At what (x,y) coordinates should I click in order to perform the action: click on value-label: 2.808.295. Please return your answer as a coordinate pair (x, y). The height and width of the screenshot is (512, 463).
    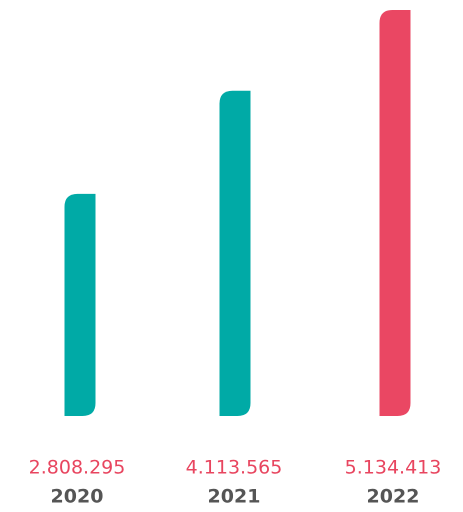
    Looking at the image, I should click on (77, 468).